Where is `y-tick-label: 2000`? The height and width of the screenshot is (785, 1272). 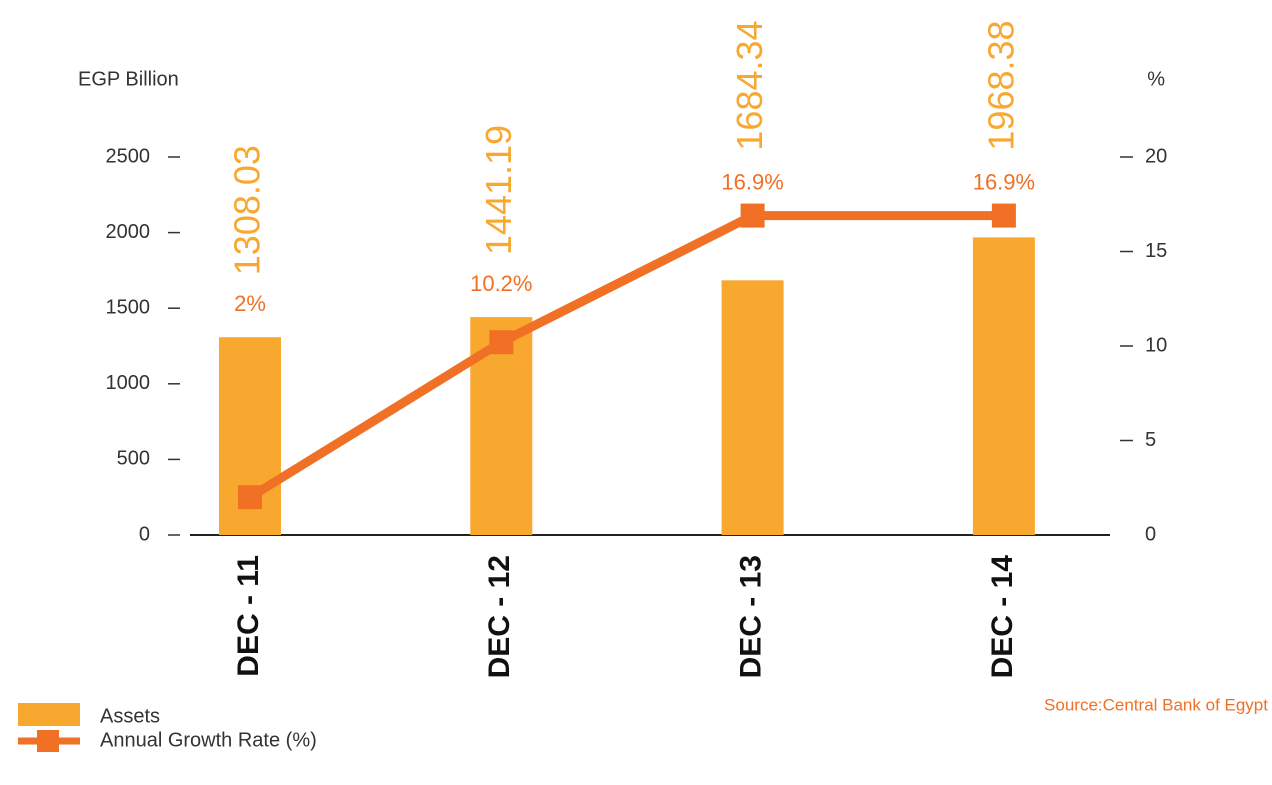
y-tick-label: 2000 is located at coordinates (128, 232).